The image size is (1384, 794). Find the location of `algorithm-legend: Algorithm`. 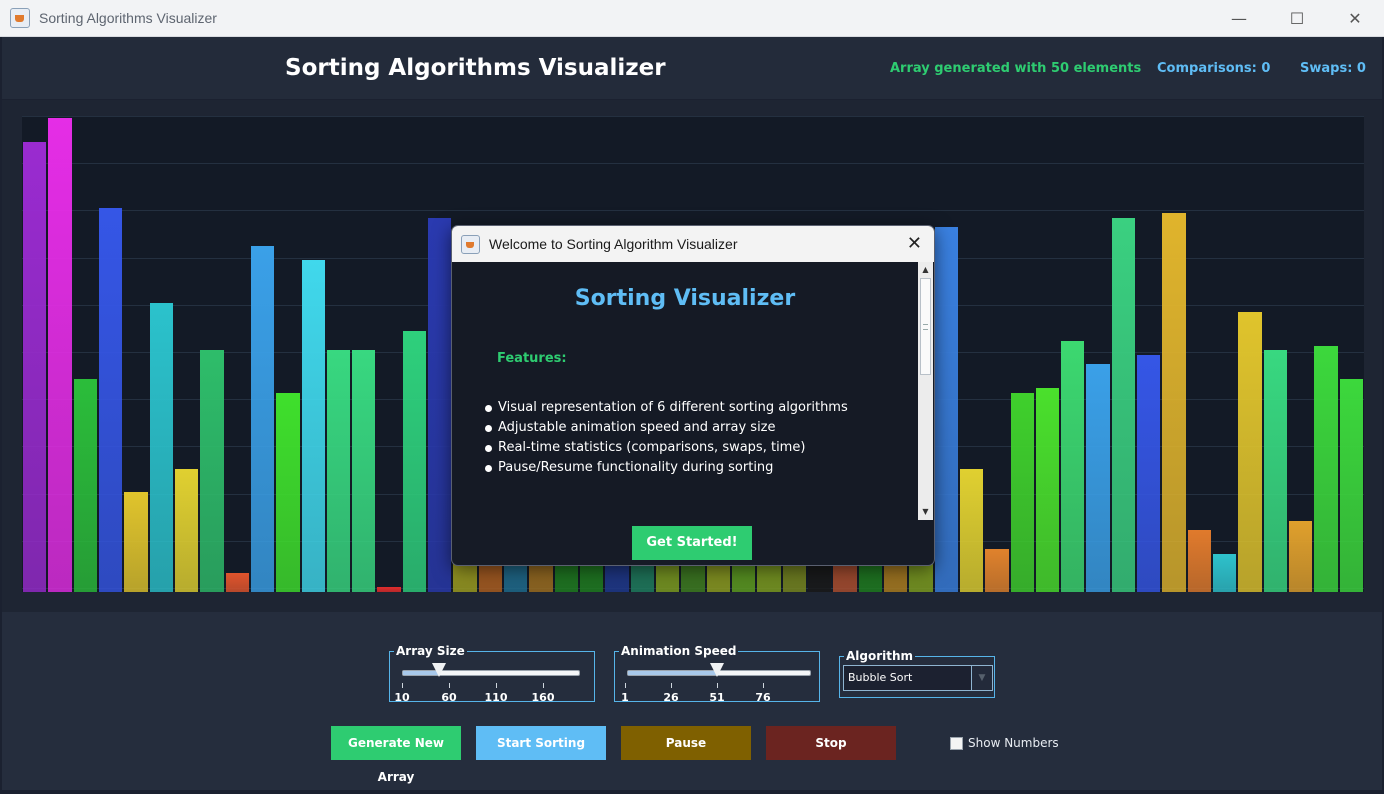

algorithm-legend: Algorithm is located at coordinates (880, 656).